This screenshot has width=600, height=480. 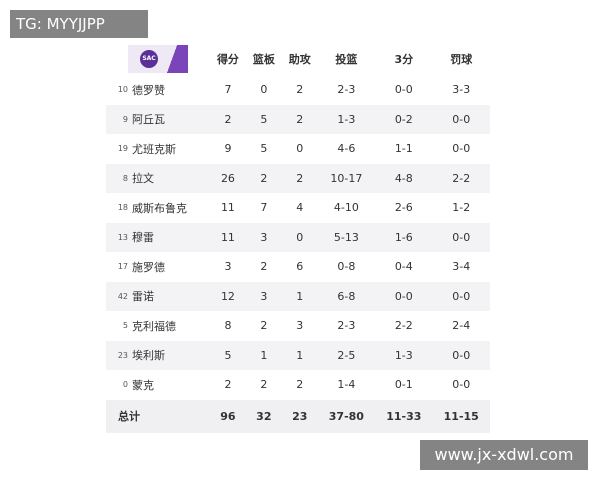 What do you see at coordinates (461, 326) in the screenshot?
I see `stat-cell: 2-4` at bounding box center [461, 326].